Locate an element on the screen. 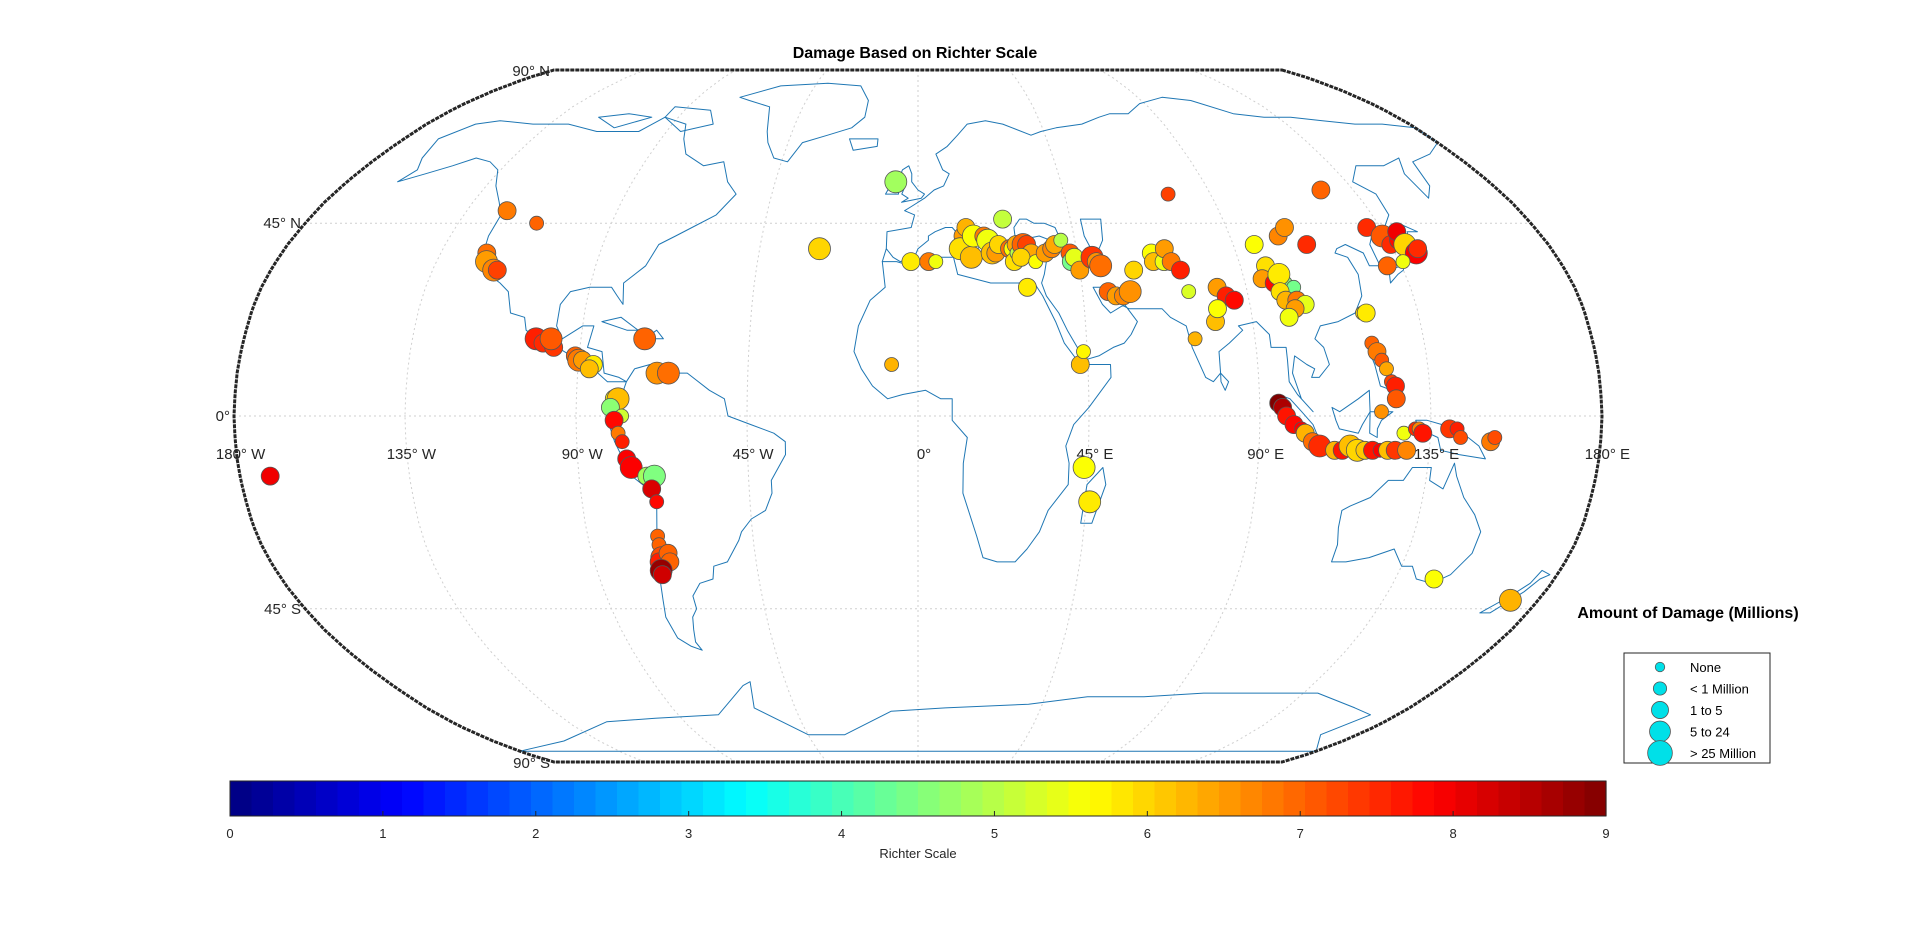 The image size is (1920, 941). colorbar-tick-label: 4 is located at coordinates (841, 833).